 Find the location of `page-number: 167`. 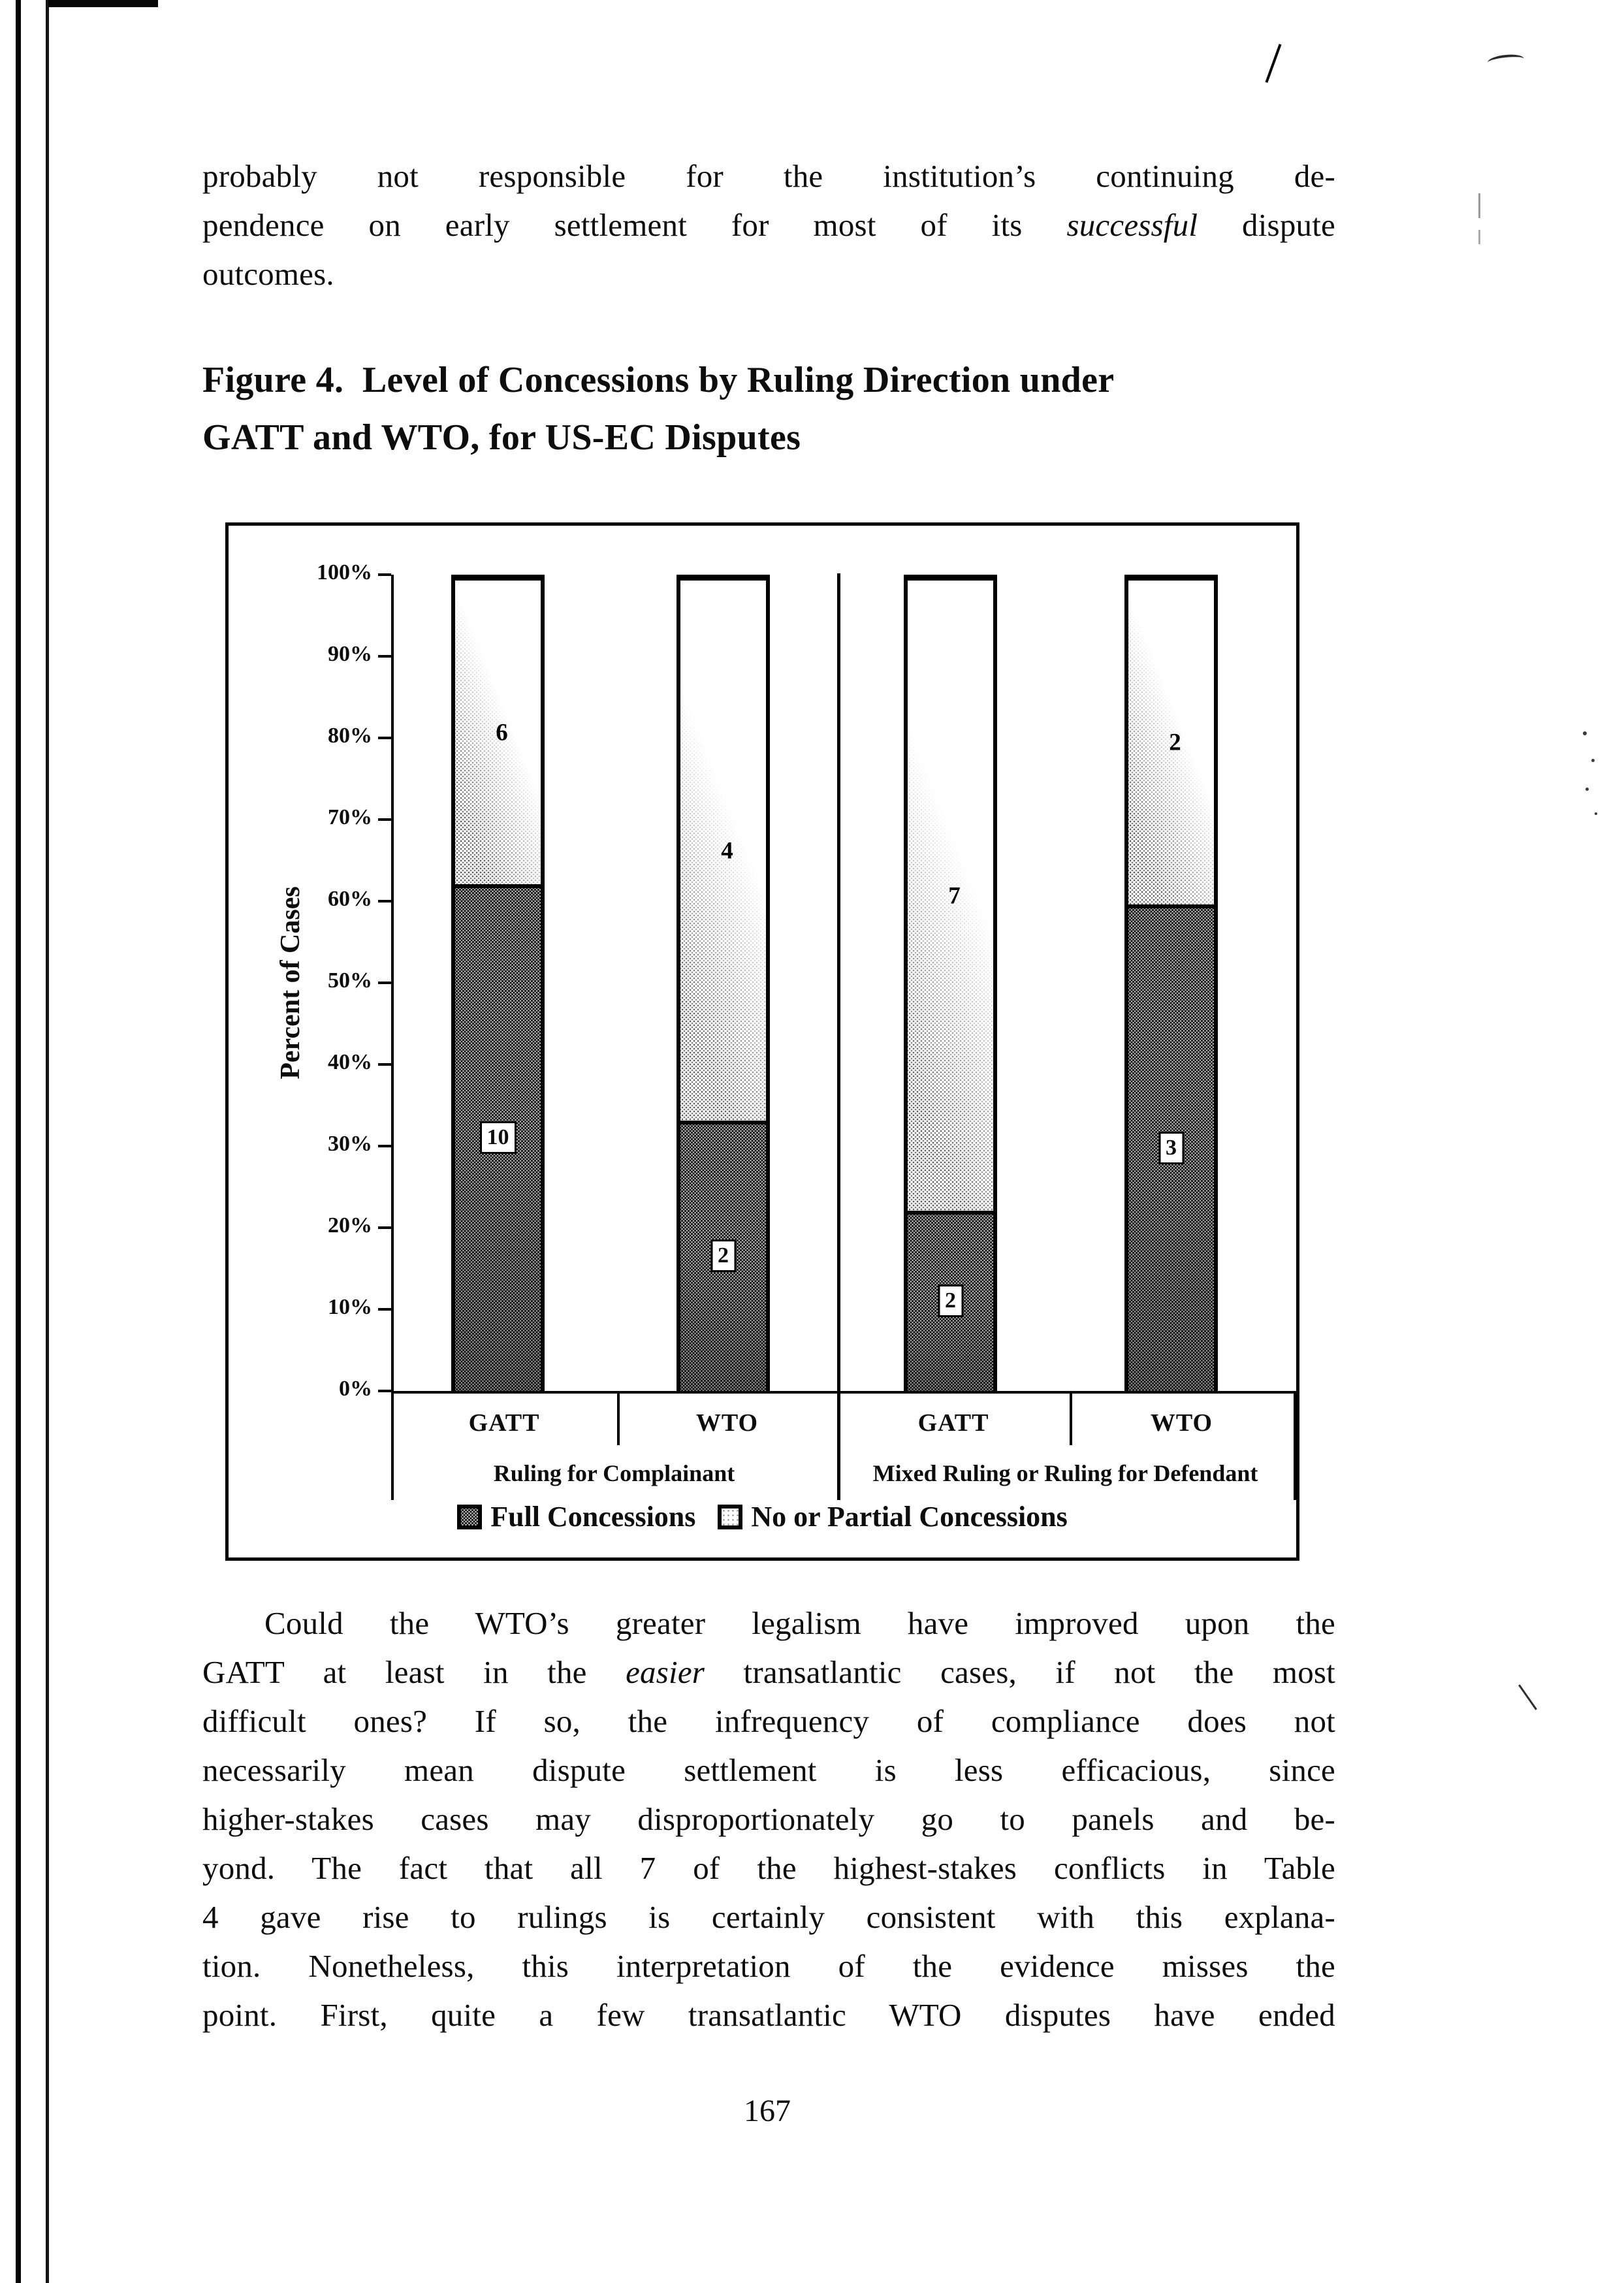

page-number: 167 is located at coordinates (767, 2111).